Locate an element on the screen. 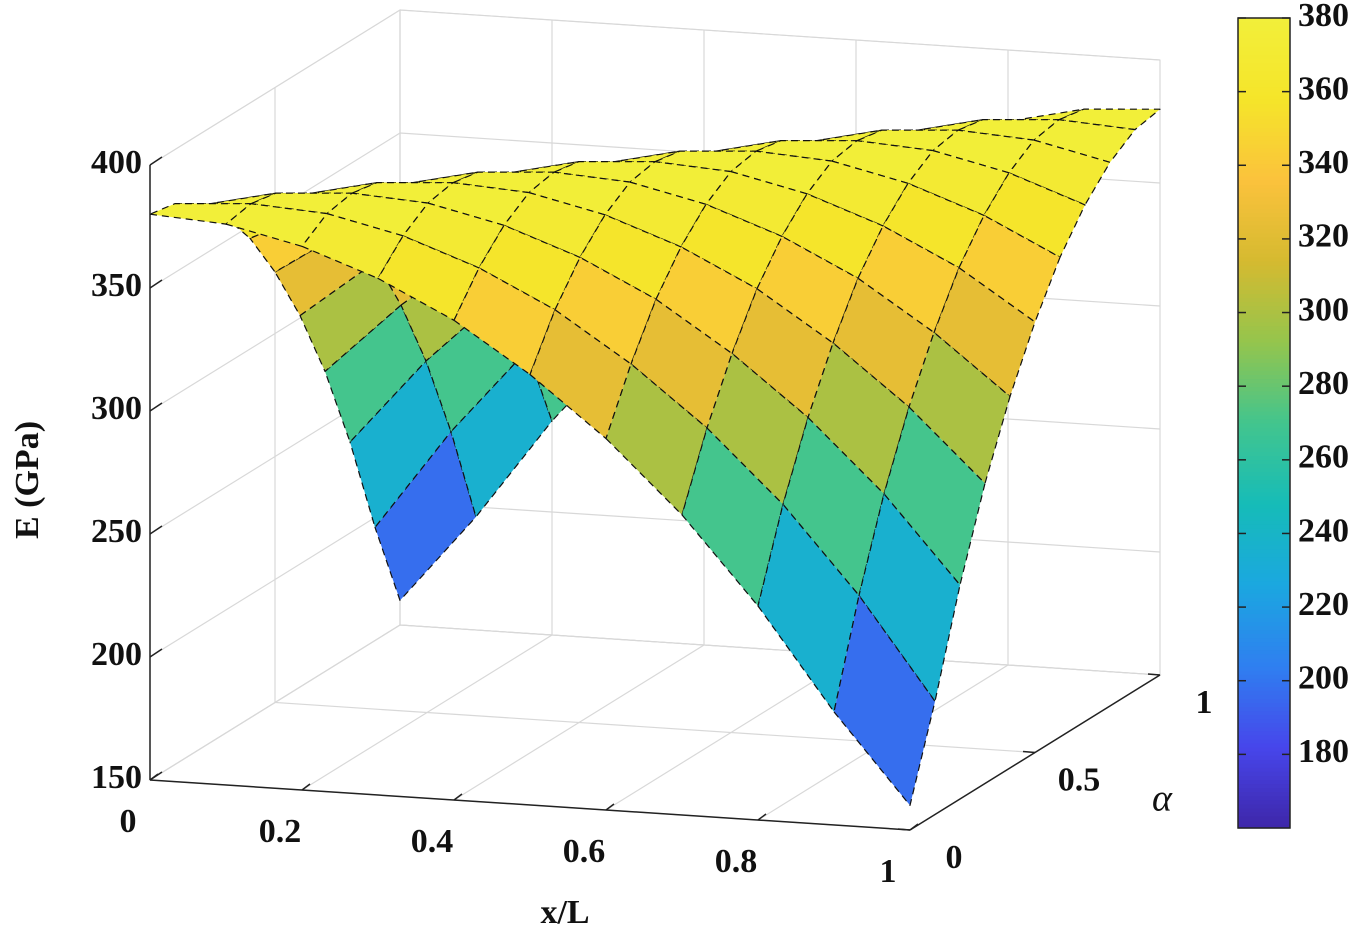 The height and width of the screenshot is (937, 1358). colorbar-tick-label: 180 is located at coordinates (1323, 751).